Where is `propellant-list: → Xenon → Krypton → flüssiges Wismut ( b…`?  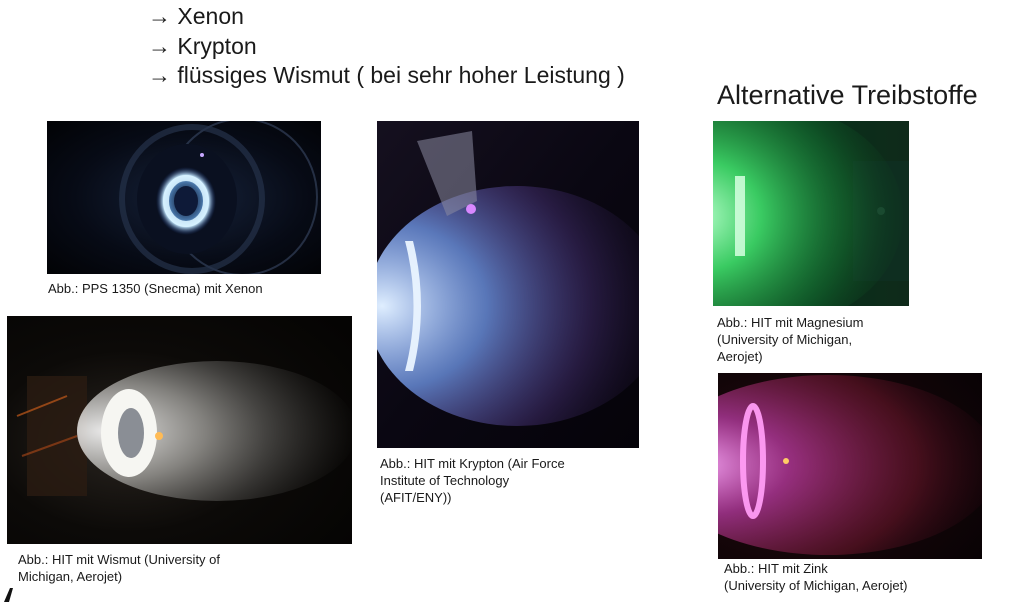 propellant-list: → Xenon → Krypton → flüssiges Wismut ( b… is located at coordinates (386, 46).